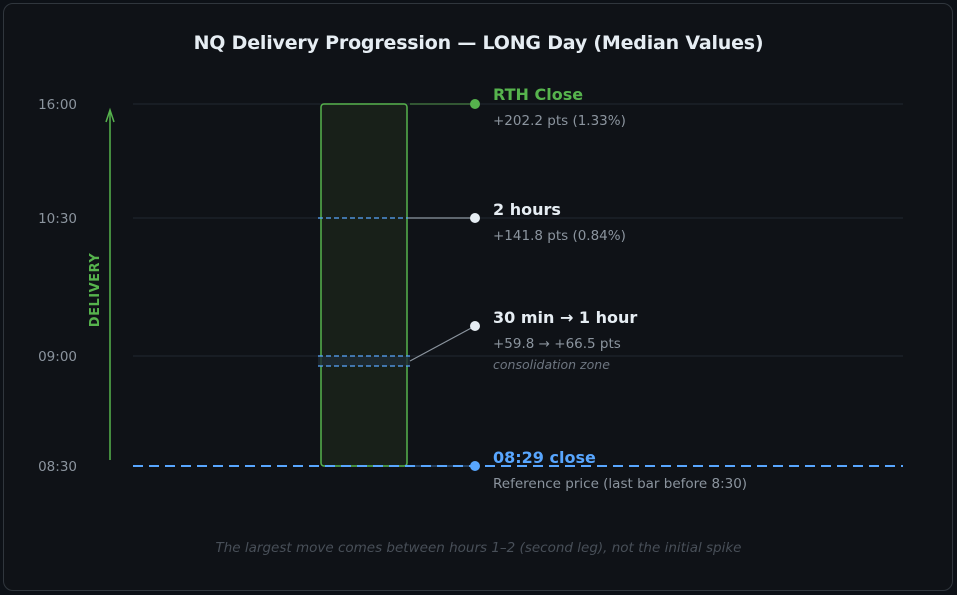 The width and height of the screenshot is (957, 595). I want to click on thirty-min-connector, so click(442, 343).